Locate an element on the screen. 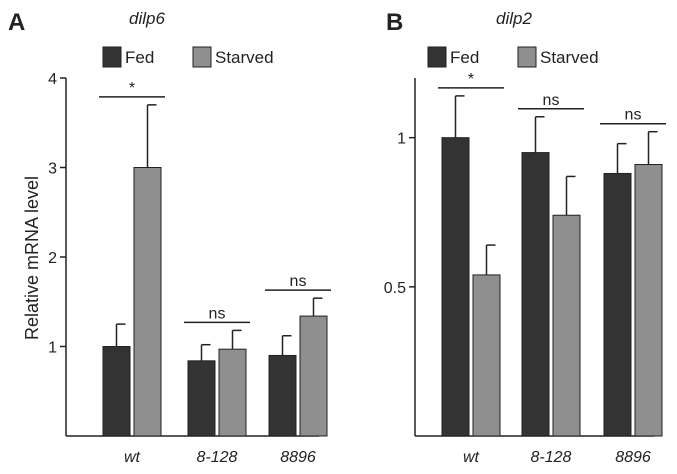  panel-b-category-label-1: 8-128 is located at coordinates (551, 457).